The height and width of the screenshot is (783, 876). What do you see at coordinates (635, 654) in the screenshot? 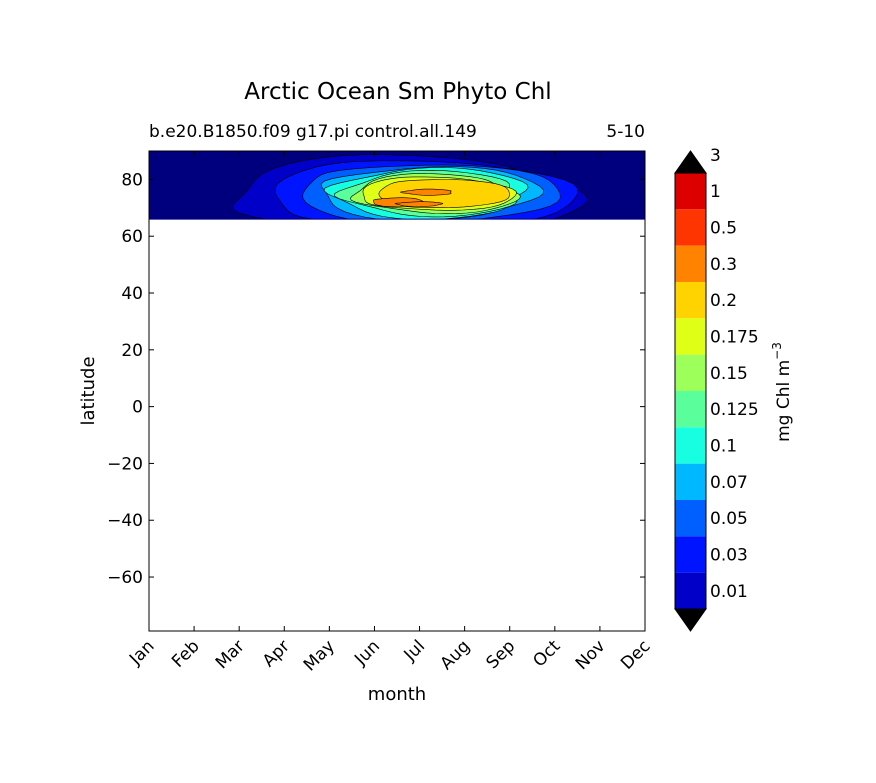
I see `x-tick-label: Dec` at bounding box center [635, 654].